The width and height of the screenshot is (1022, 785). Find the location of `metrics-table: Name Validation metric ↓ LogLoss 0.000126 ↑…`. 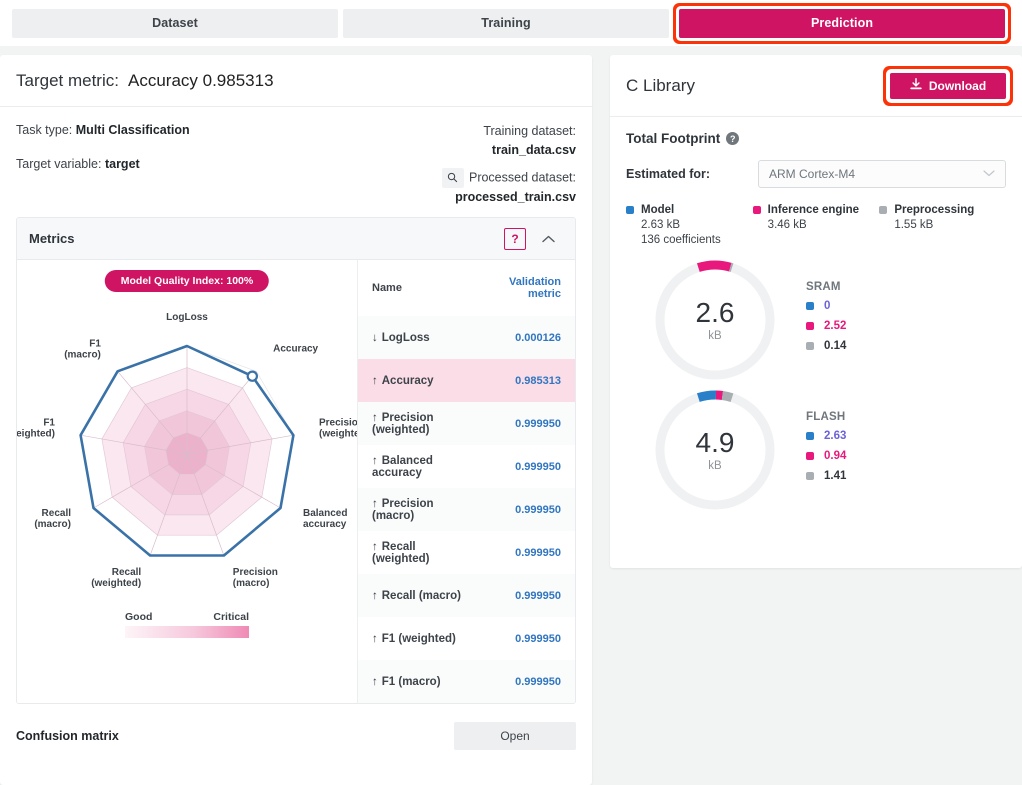

metrics-table: Name Validation metric ↓ LogLoss 0.000126 ↑… is located at coordinates (466, 481).